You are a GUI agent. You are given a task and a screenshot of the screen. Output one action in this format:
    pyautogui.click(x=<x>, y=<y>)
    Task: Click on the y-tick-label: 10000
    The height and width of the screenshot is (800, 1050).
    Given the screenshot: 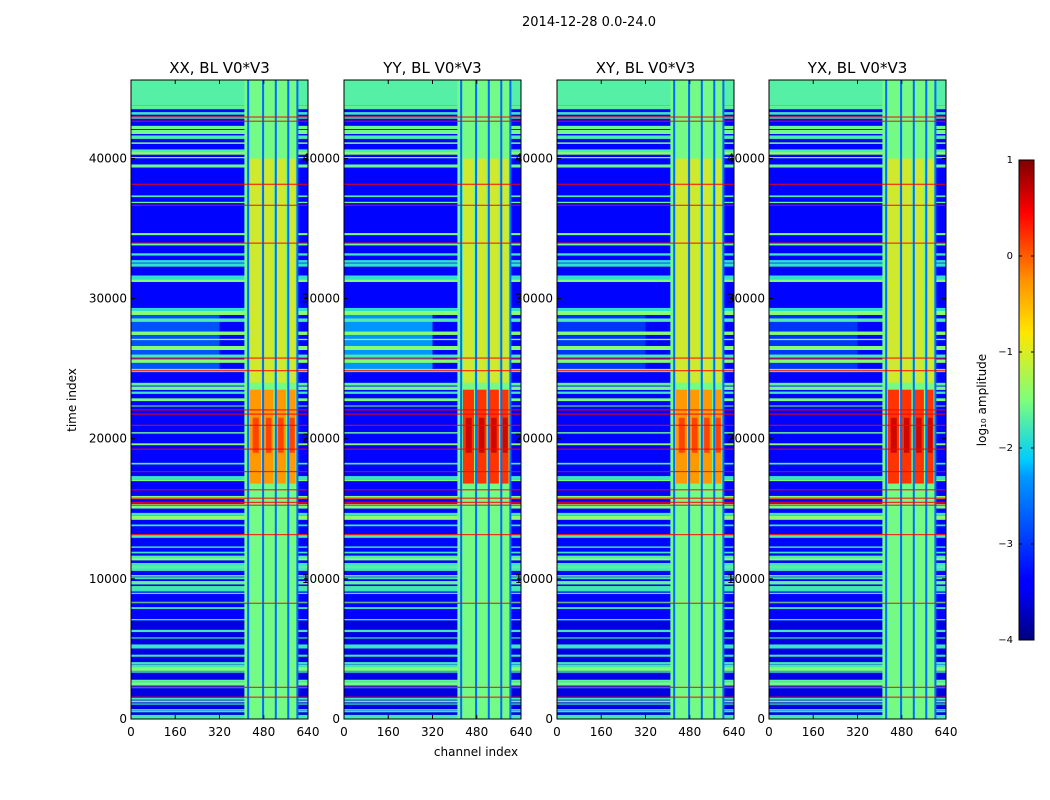 What is the action you would take?
    pyautogui.click(x=746, y=579)
    